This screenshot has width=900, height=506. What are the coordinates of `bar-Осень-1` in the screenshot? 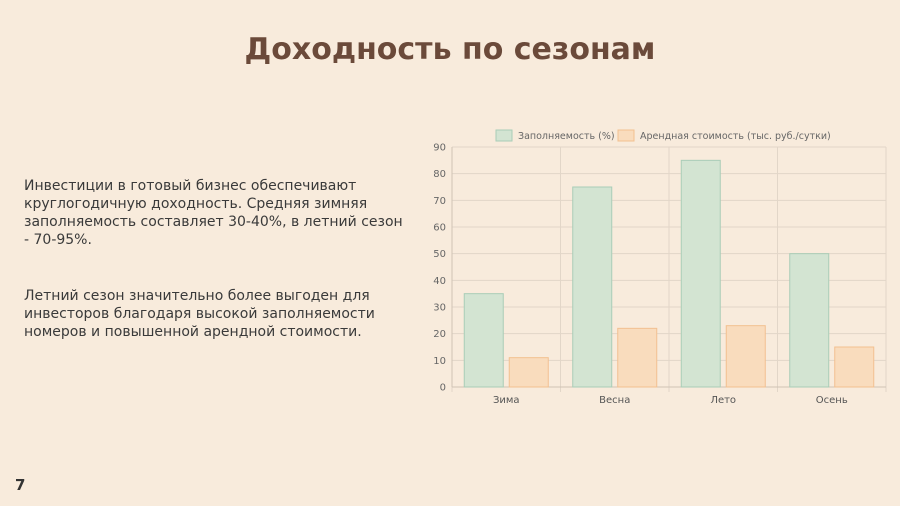 It's located at (854, 367).